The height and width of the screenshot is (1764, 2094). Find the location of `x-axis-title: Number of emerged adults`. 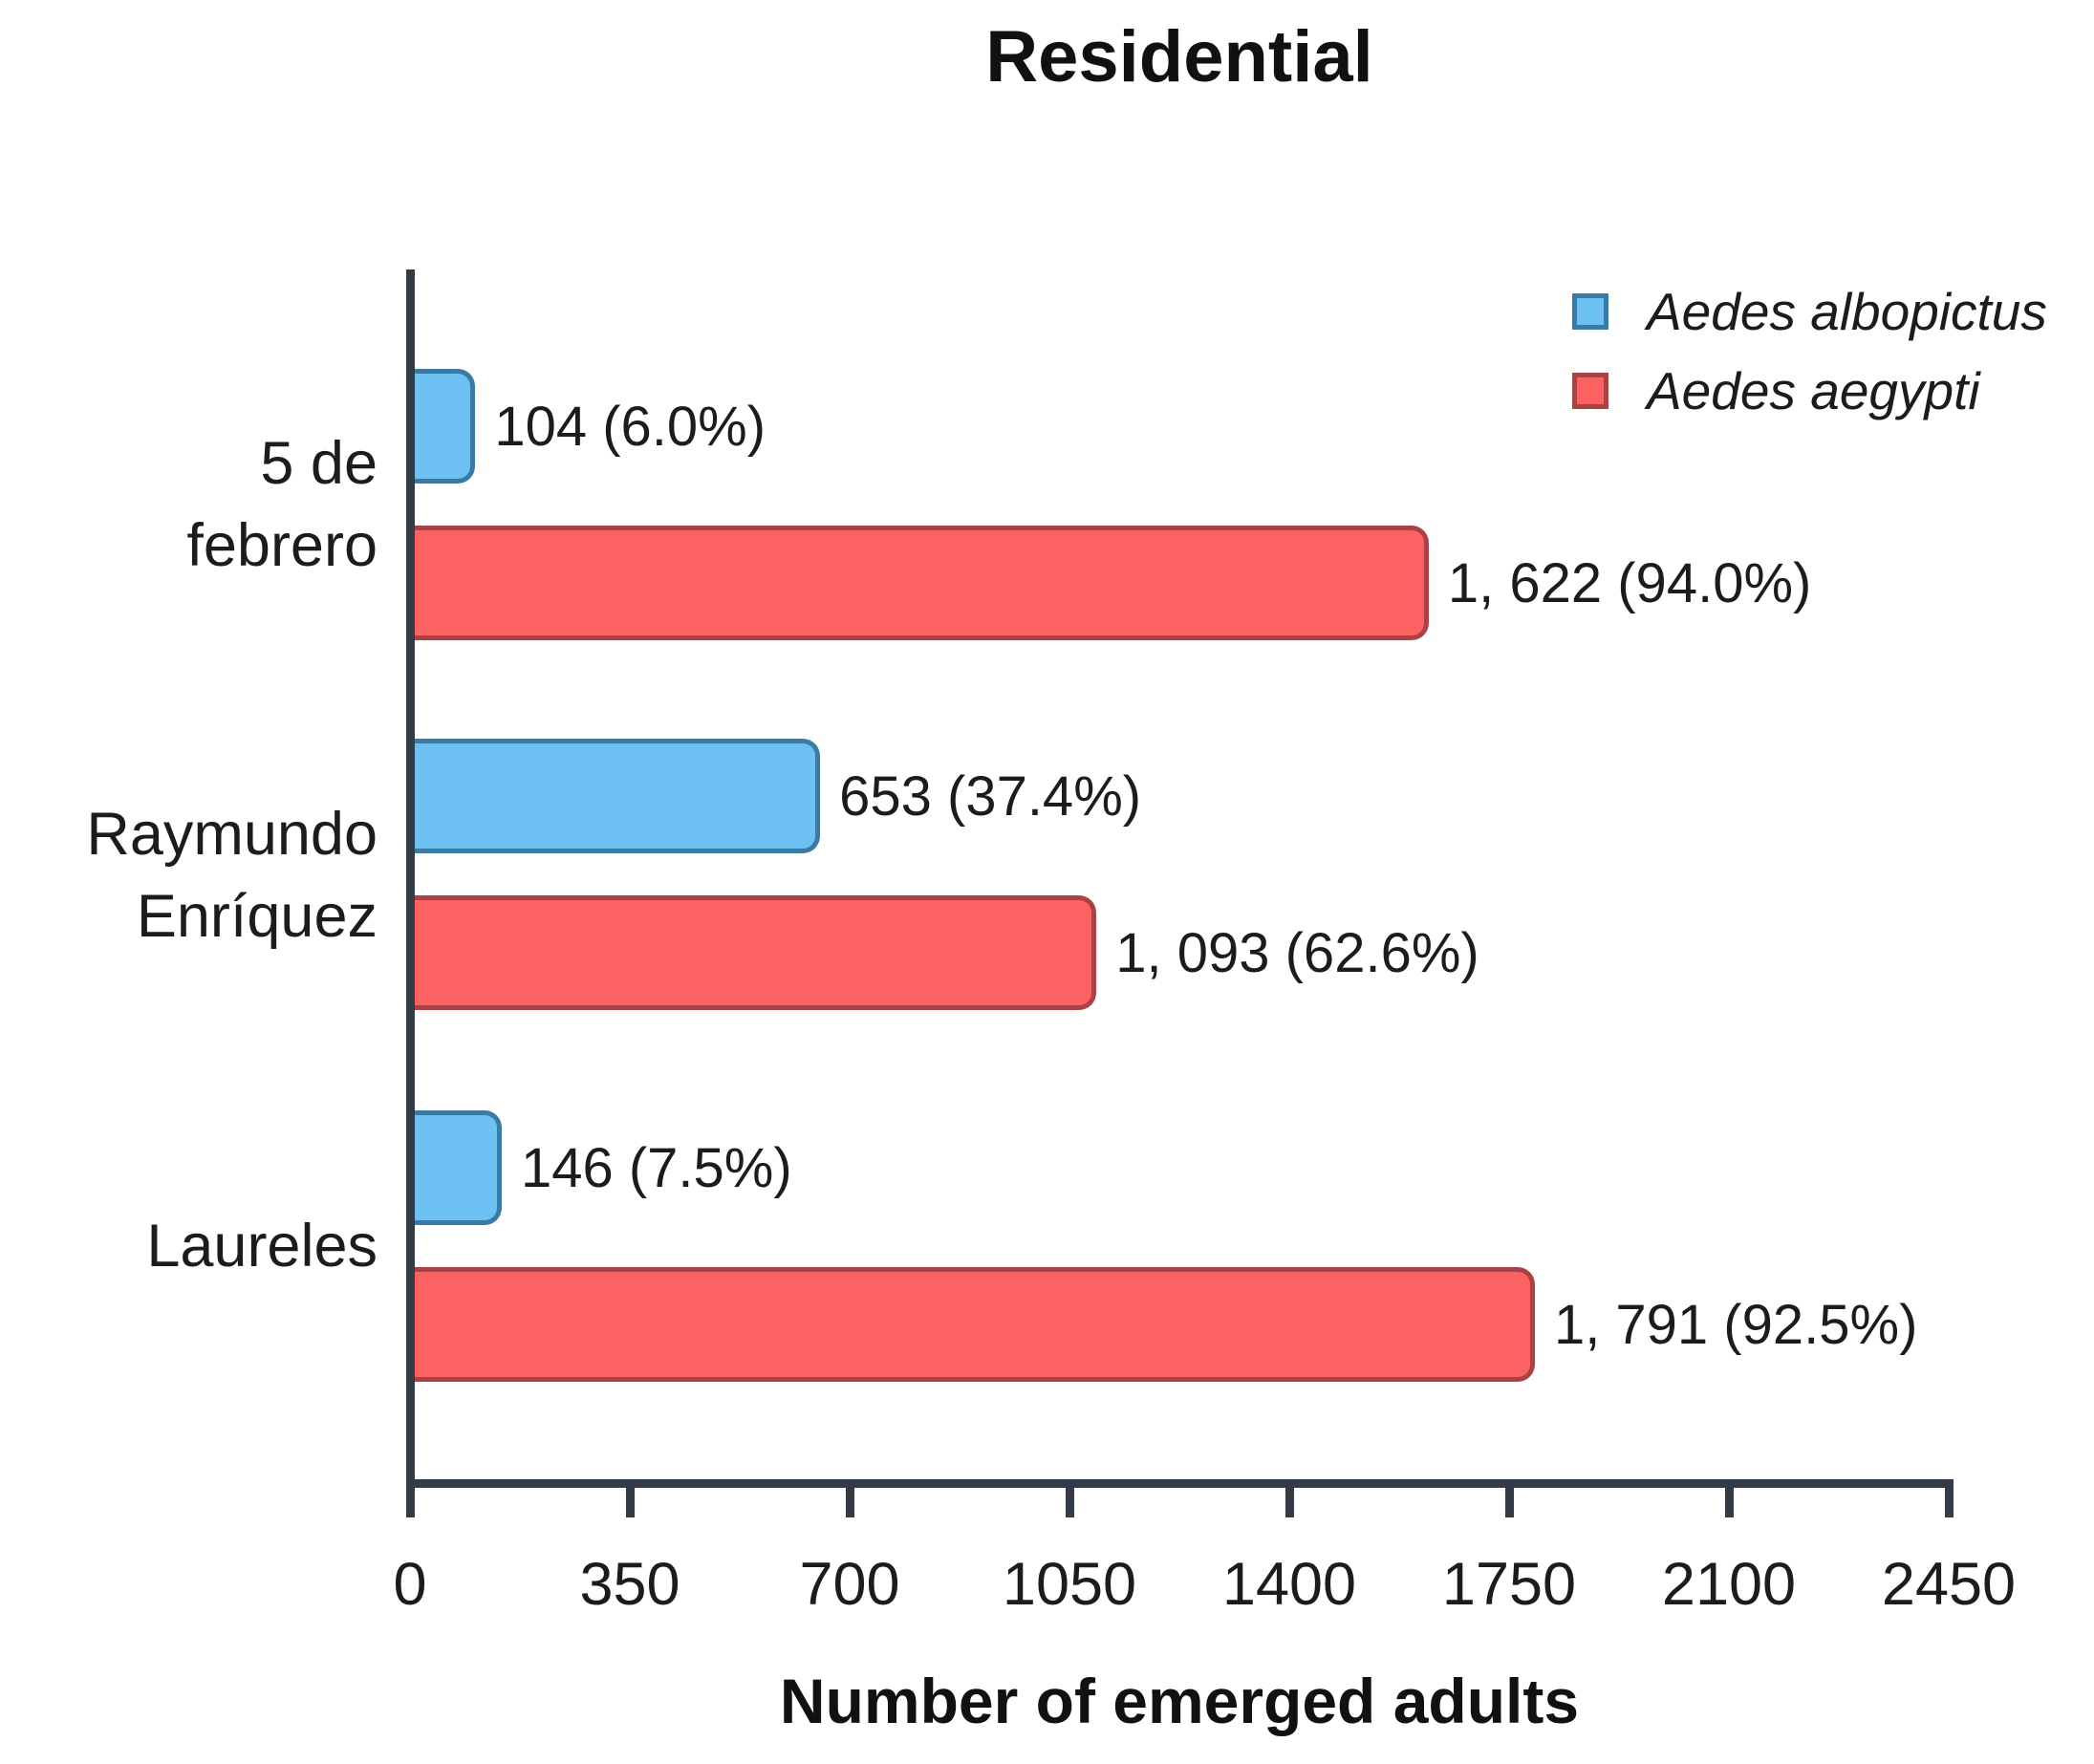

x-axis-title: Number of emerged adults is located at coordinates (1179, 1701).